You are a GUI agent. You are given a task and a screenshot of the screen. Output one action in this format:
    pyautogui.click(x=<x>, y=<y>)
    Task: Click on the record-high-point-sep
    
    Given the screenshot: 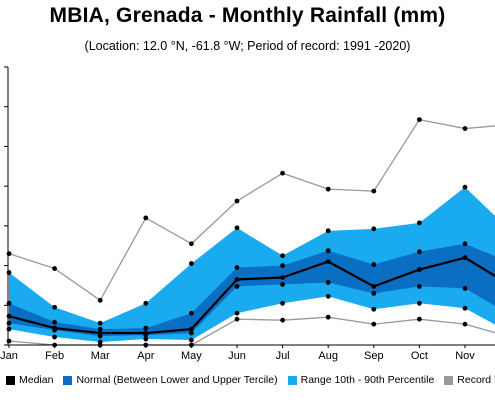 What is the action you would take?
    pyautogui.click(x=374, y=191)
    